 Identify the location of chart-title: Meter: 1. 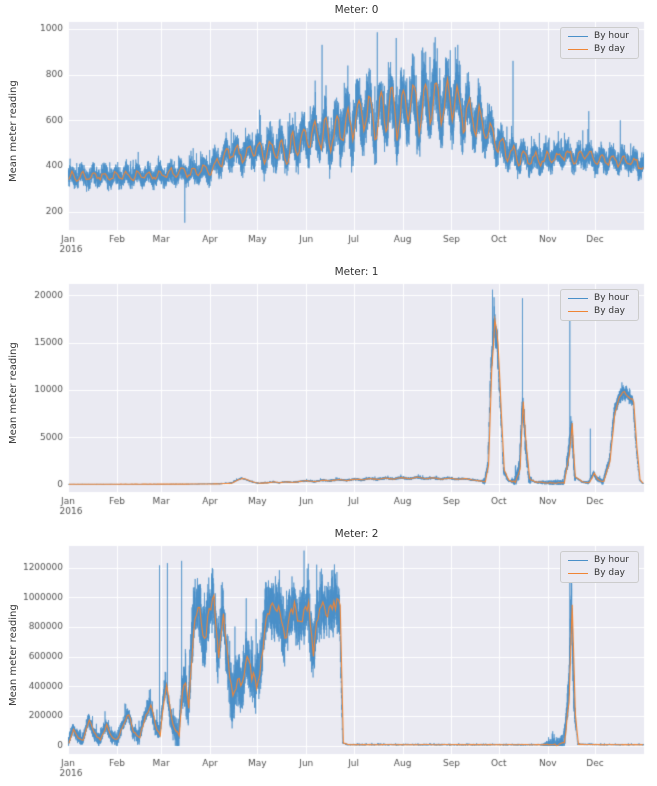
(356, 272).